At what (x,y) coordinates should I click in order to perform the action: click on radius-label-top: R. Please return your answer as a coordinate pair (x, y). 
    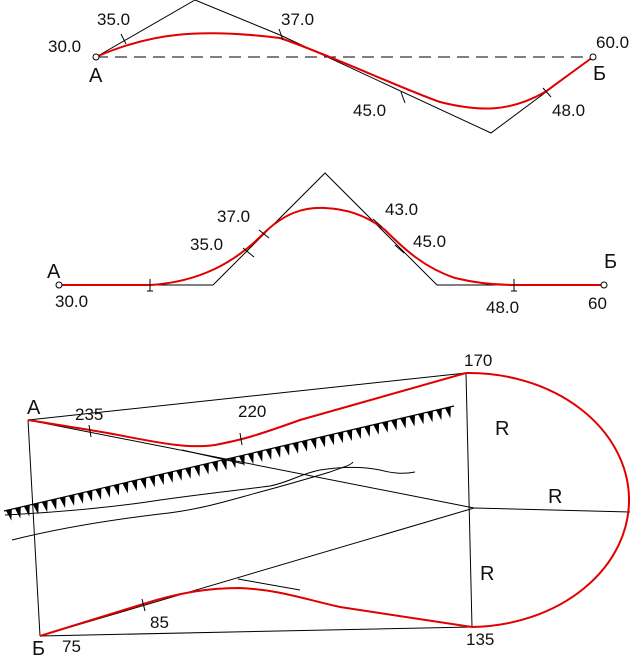
    Looking at the image, I should click on (502, 429).